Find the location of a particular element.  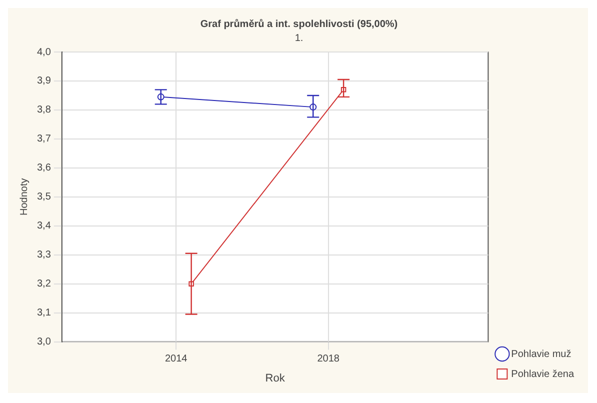

x-axis-title: Rok is located at coordinates (275, 378).